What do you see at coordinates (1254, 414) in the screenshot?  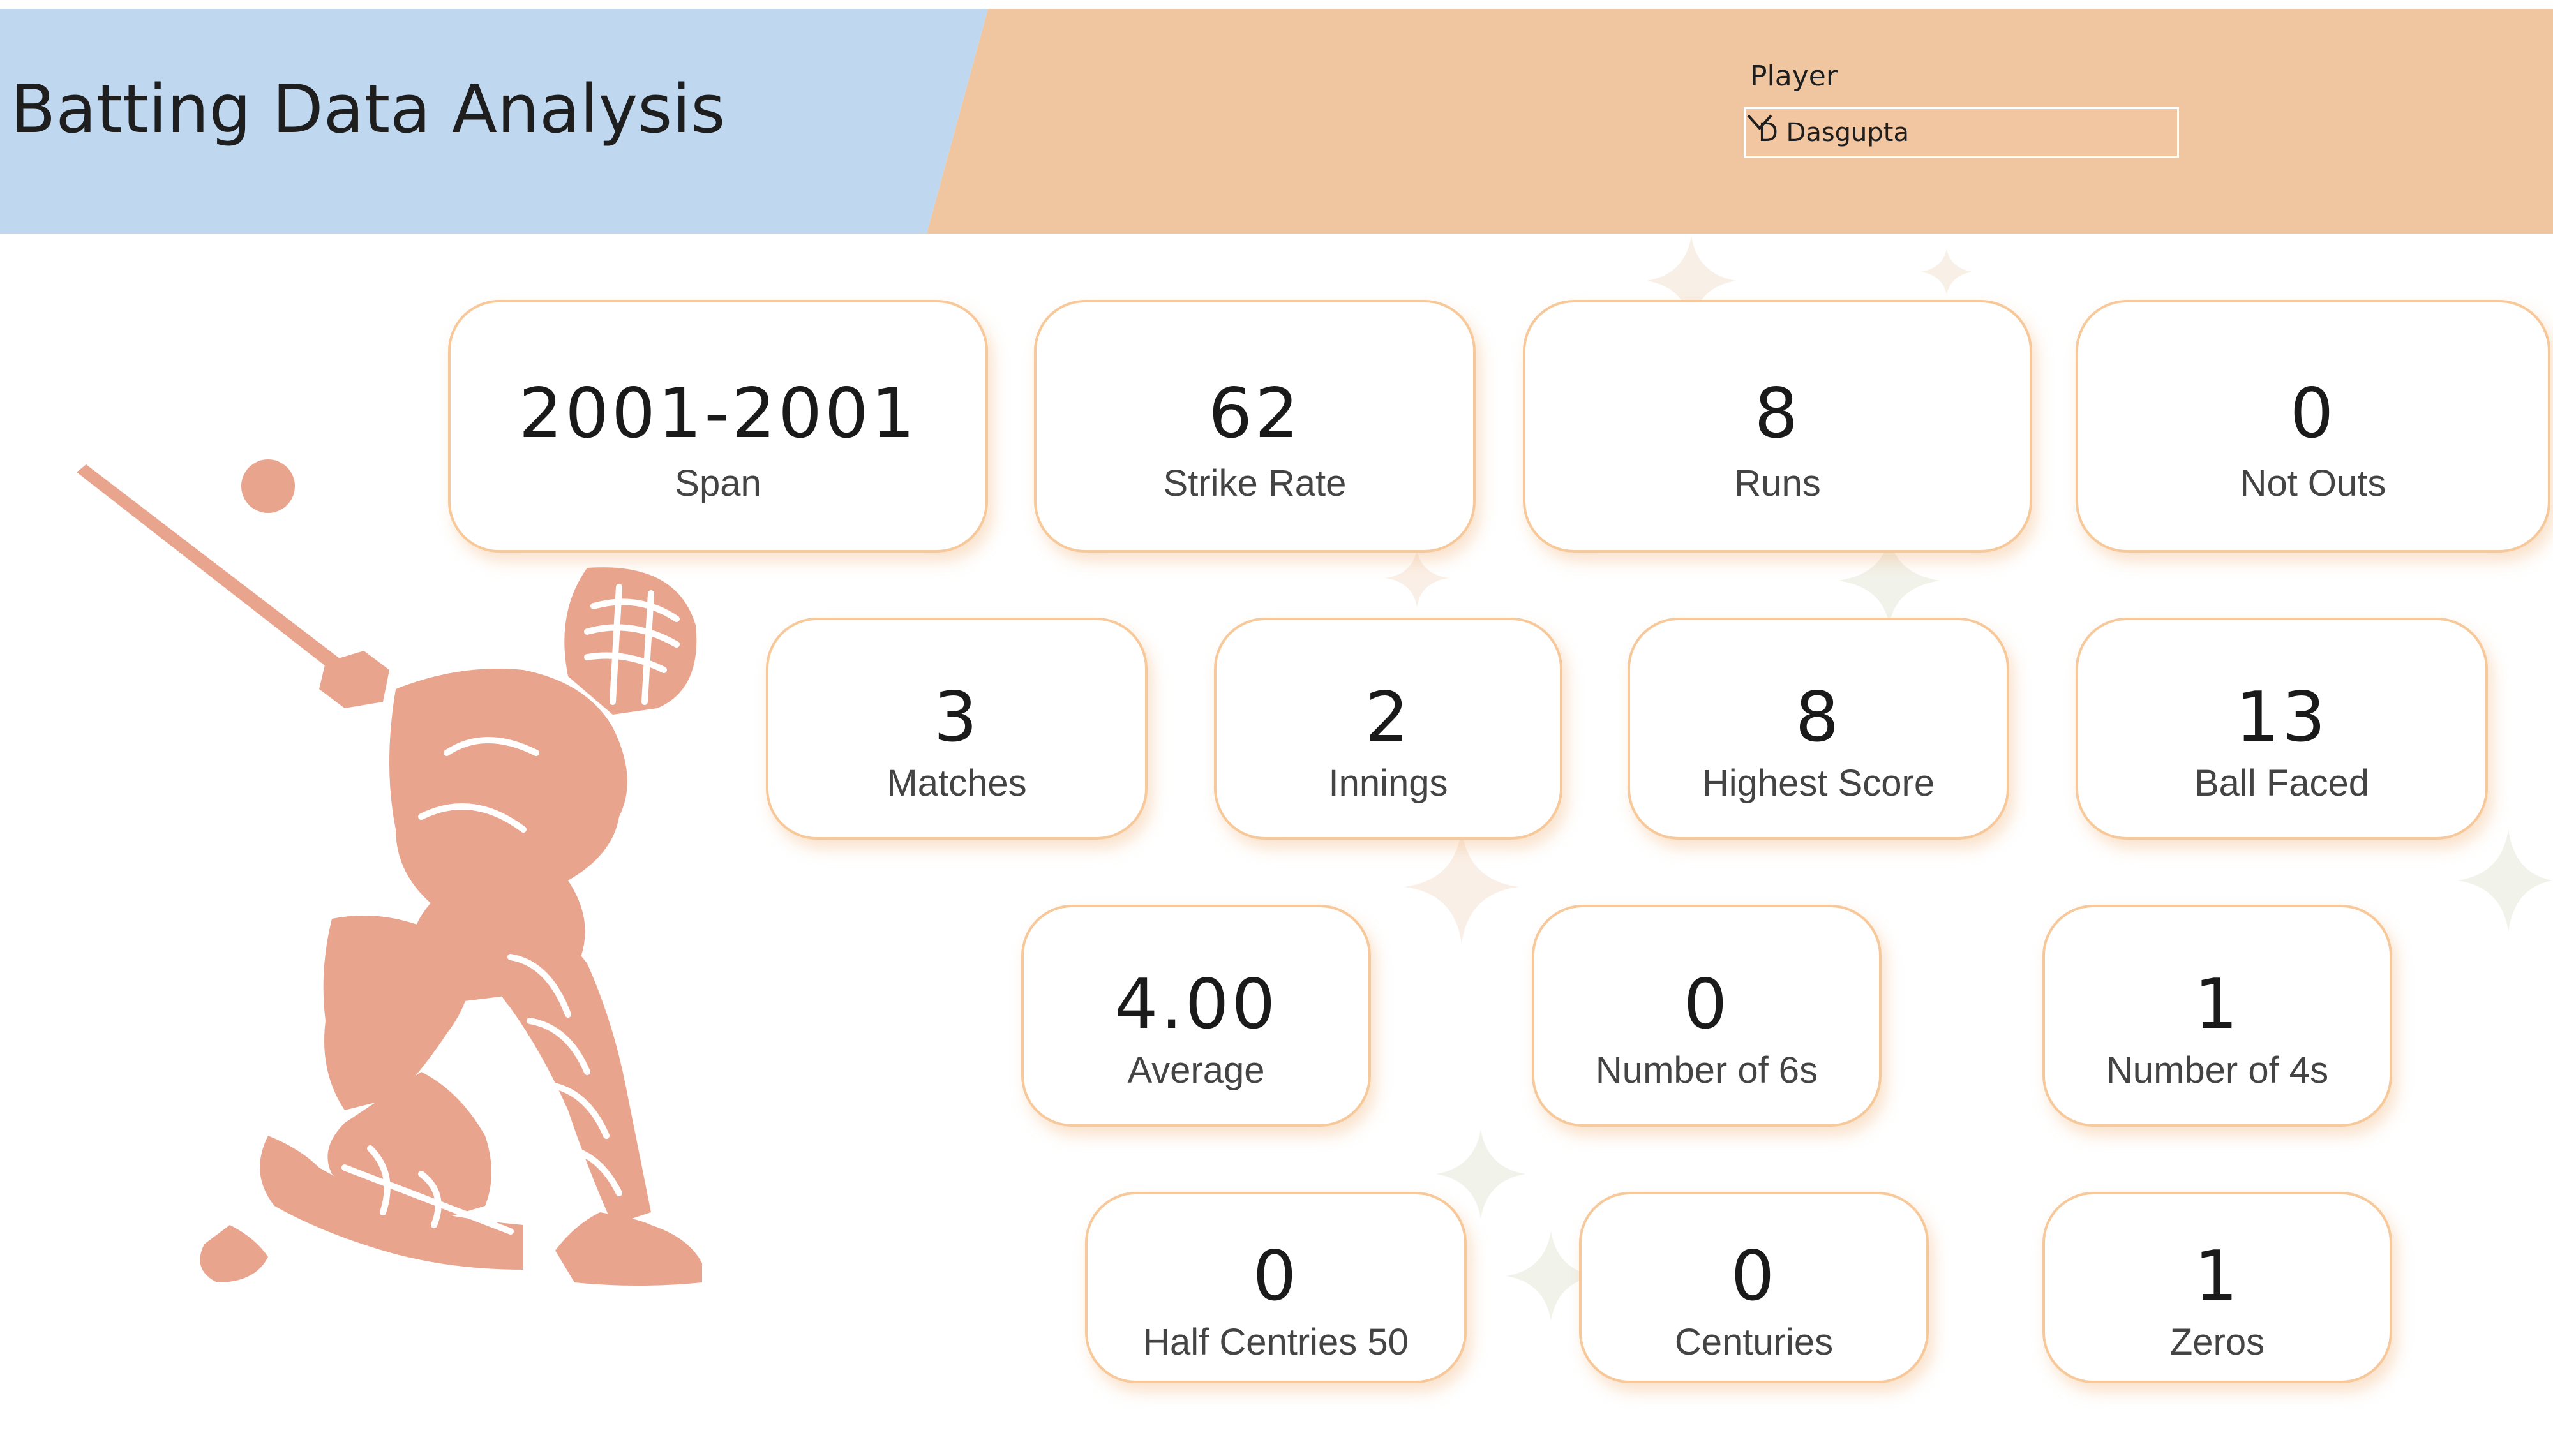 I see `strike-rate-value: 62` at bounding box center [1254, 414].